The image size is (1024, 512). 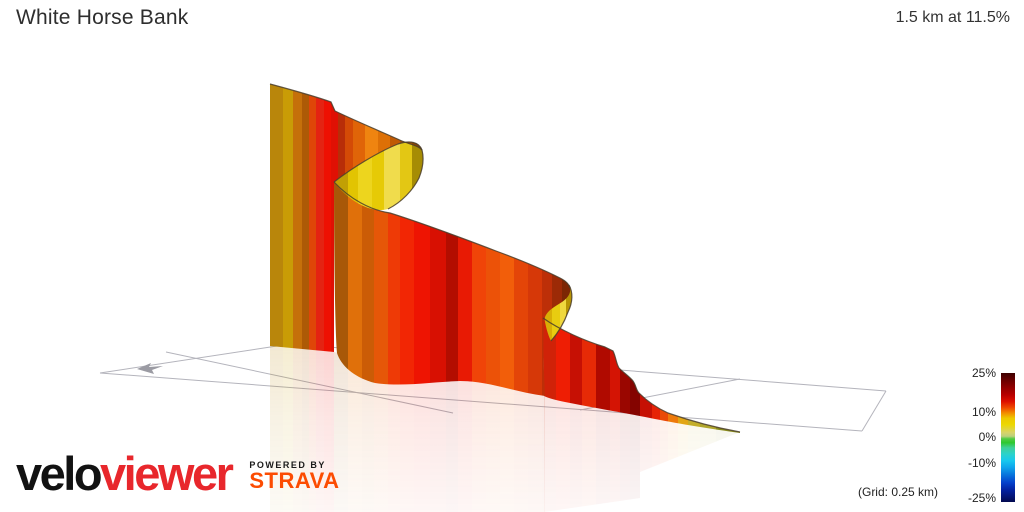 What do you see at coordinates (346, 218) in the screenshot?
I see `ribbon-wall-seg1` at bounding box center [346, 218].